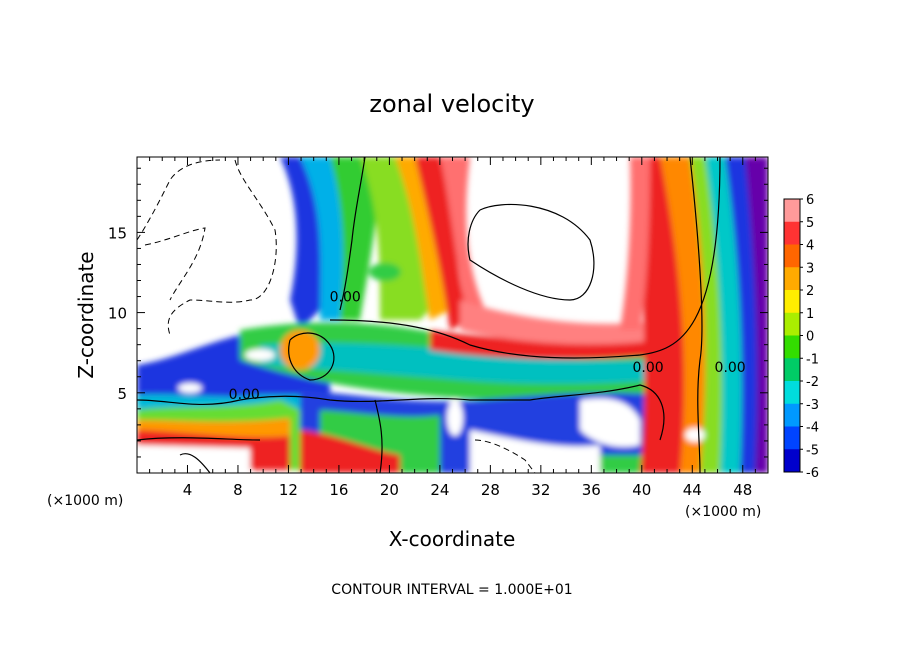  Describe the element at coordinates (810, 200) in the screenshot. I see `colorbar-label: 6` at that location.